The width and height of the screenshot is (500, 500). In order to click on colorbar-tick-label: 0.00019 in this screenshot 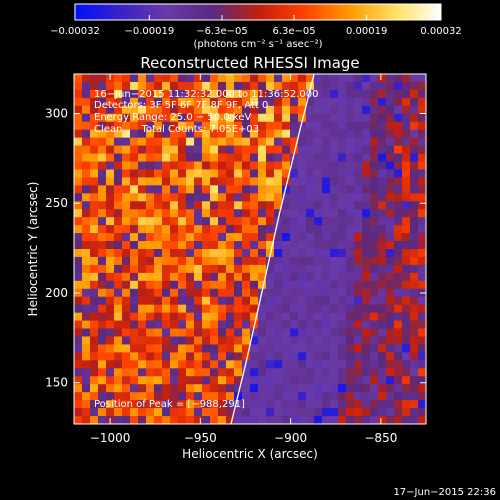, I will do `click(366, 31)`.